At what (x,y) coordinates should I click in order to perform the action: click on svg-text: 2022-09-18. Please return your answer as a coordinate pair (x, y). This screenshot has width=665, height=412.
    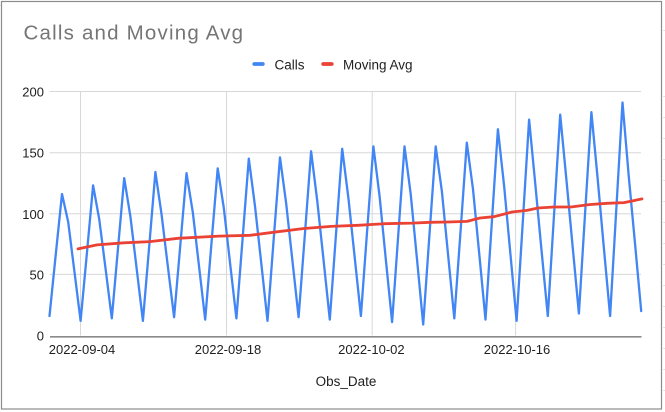
    Looking at the image, I should click on (228, 349).